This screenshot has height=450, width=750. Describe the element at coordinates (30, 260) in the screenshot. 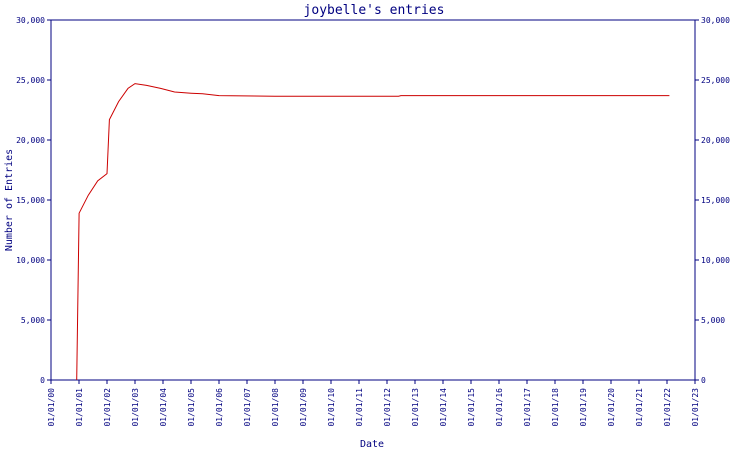

I see `y-tick-label: 10,000` at that location.